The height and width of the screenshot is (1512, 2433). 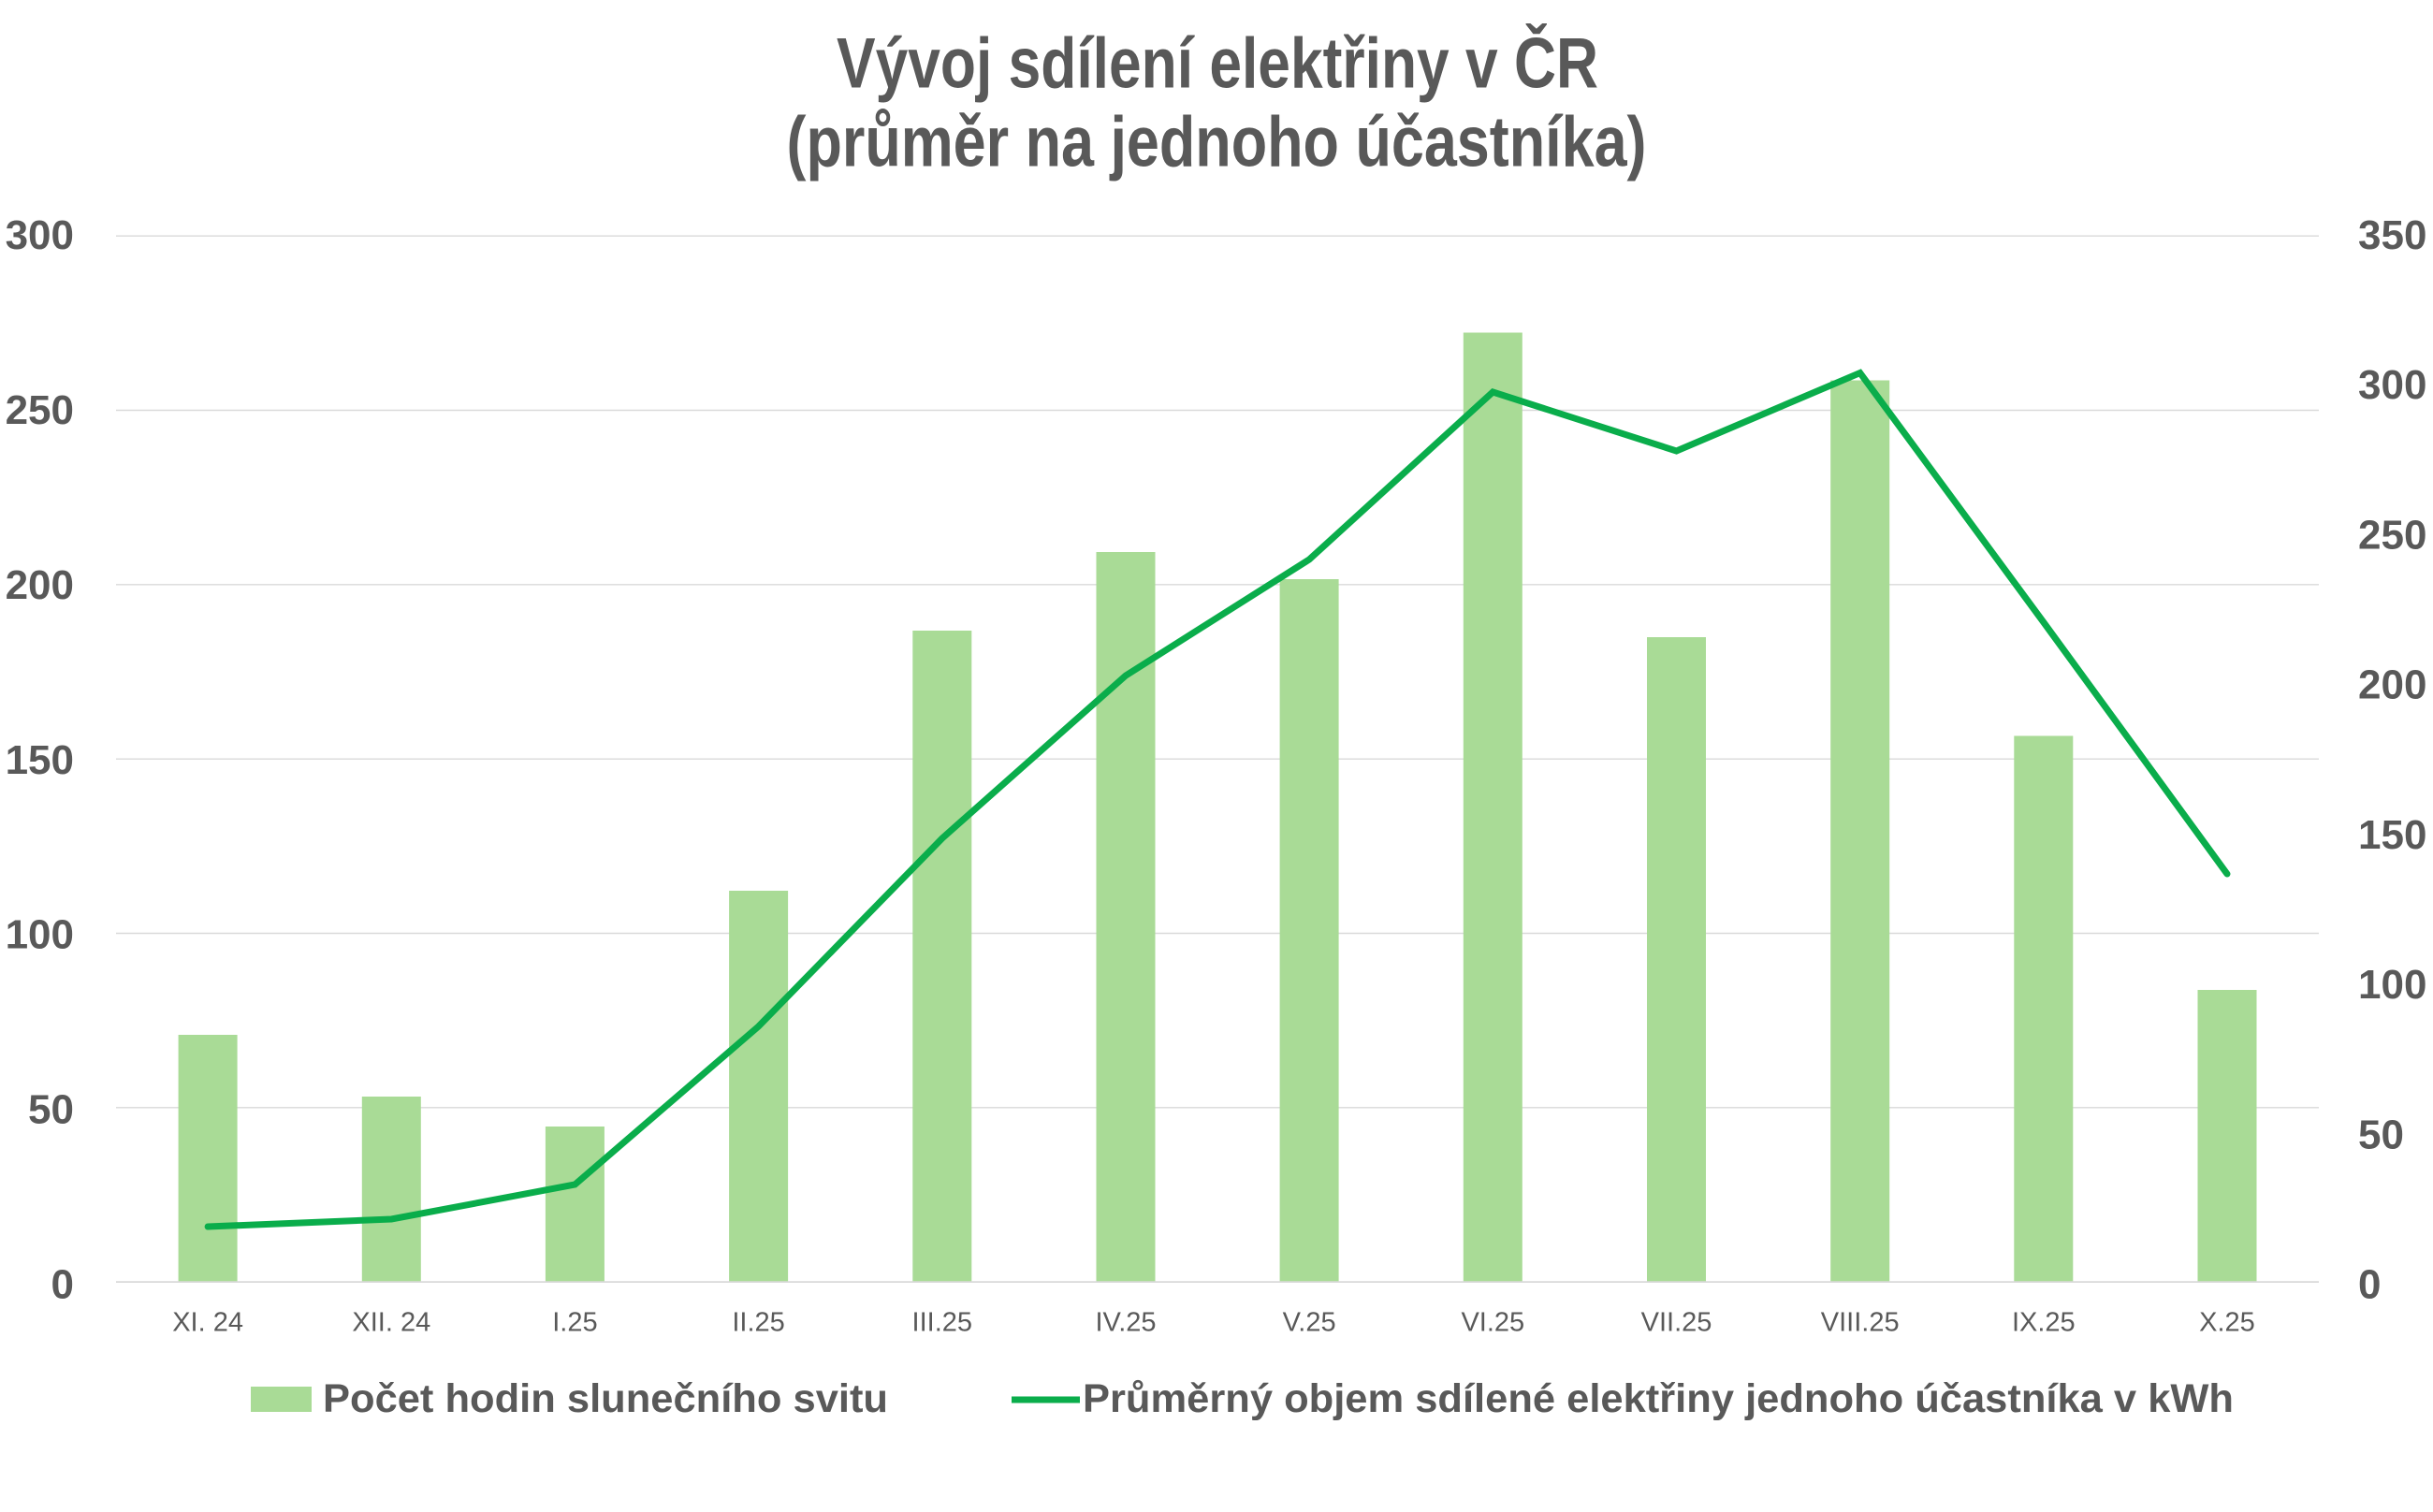 What do you see at coordinates (1218, 63) in the screenshot?
I see `svg-text: Vývoj sdílení elektřiny v ČR` at bounding box center [1218, 63].